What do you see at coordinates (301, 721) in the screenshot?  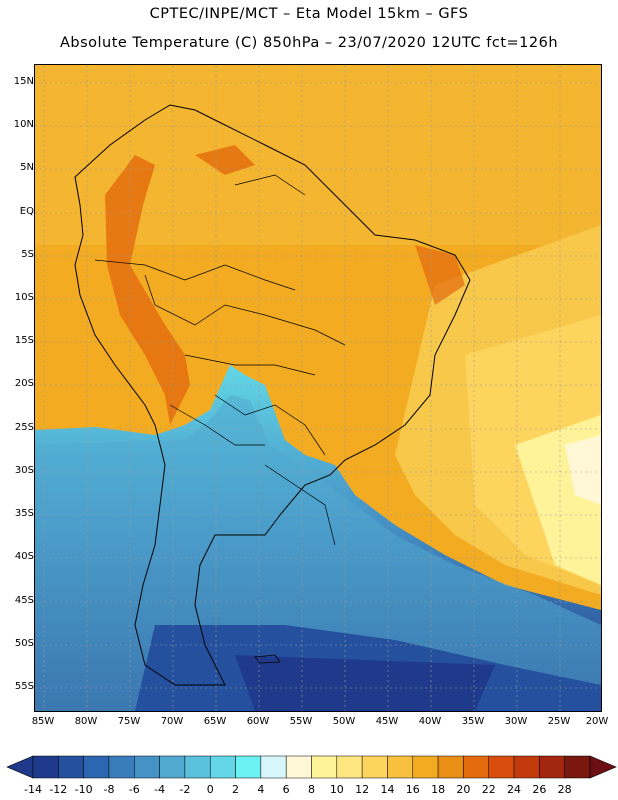 I see `lon-label: 55W` at bounding box center [301, 721].